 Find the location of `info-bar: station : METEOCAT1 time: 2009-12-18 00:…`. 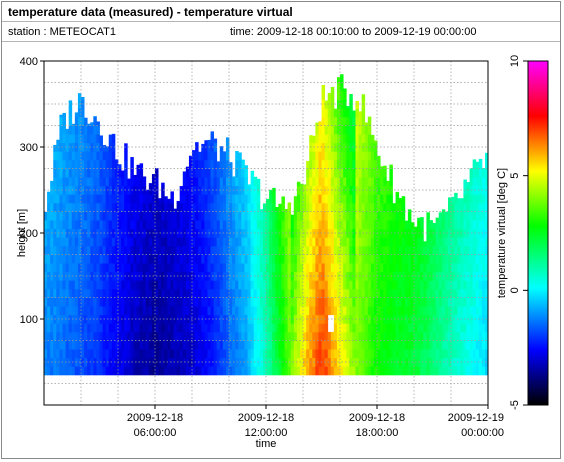

info-bar: station : METEOCAT1 time: 2009-12-18 00:… is located at coordinates (281, 32).